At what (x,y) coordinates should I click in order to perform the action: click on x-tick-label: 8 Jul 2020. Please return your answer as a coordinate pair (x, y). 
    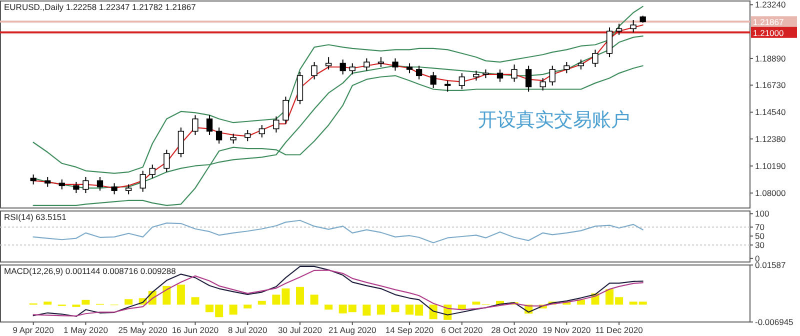
    Looking at the image, I should click on (248, 330).